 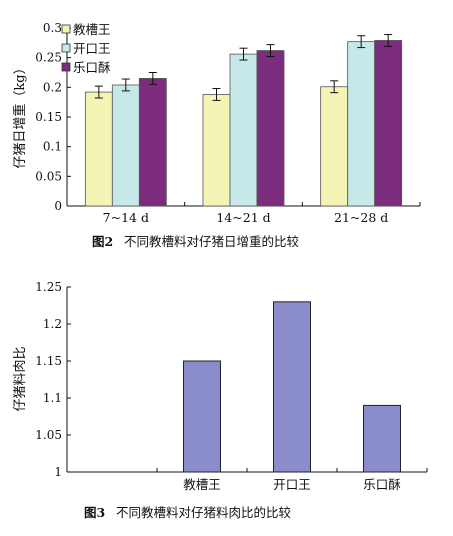 What do you see at coordinates (92, 67) in the screenshot?
I see `legend-label-series-3: 乐口酥` at bounding box center [92, 67].